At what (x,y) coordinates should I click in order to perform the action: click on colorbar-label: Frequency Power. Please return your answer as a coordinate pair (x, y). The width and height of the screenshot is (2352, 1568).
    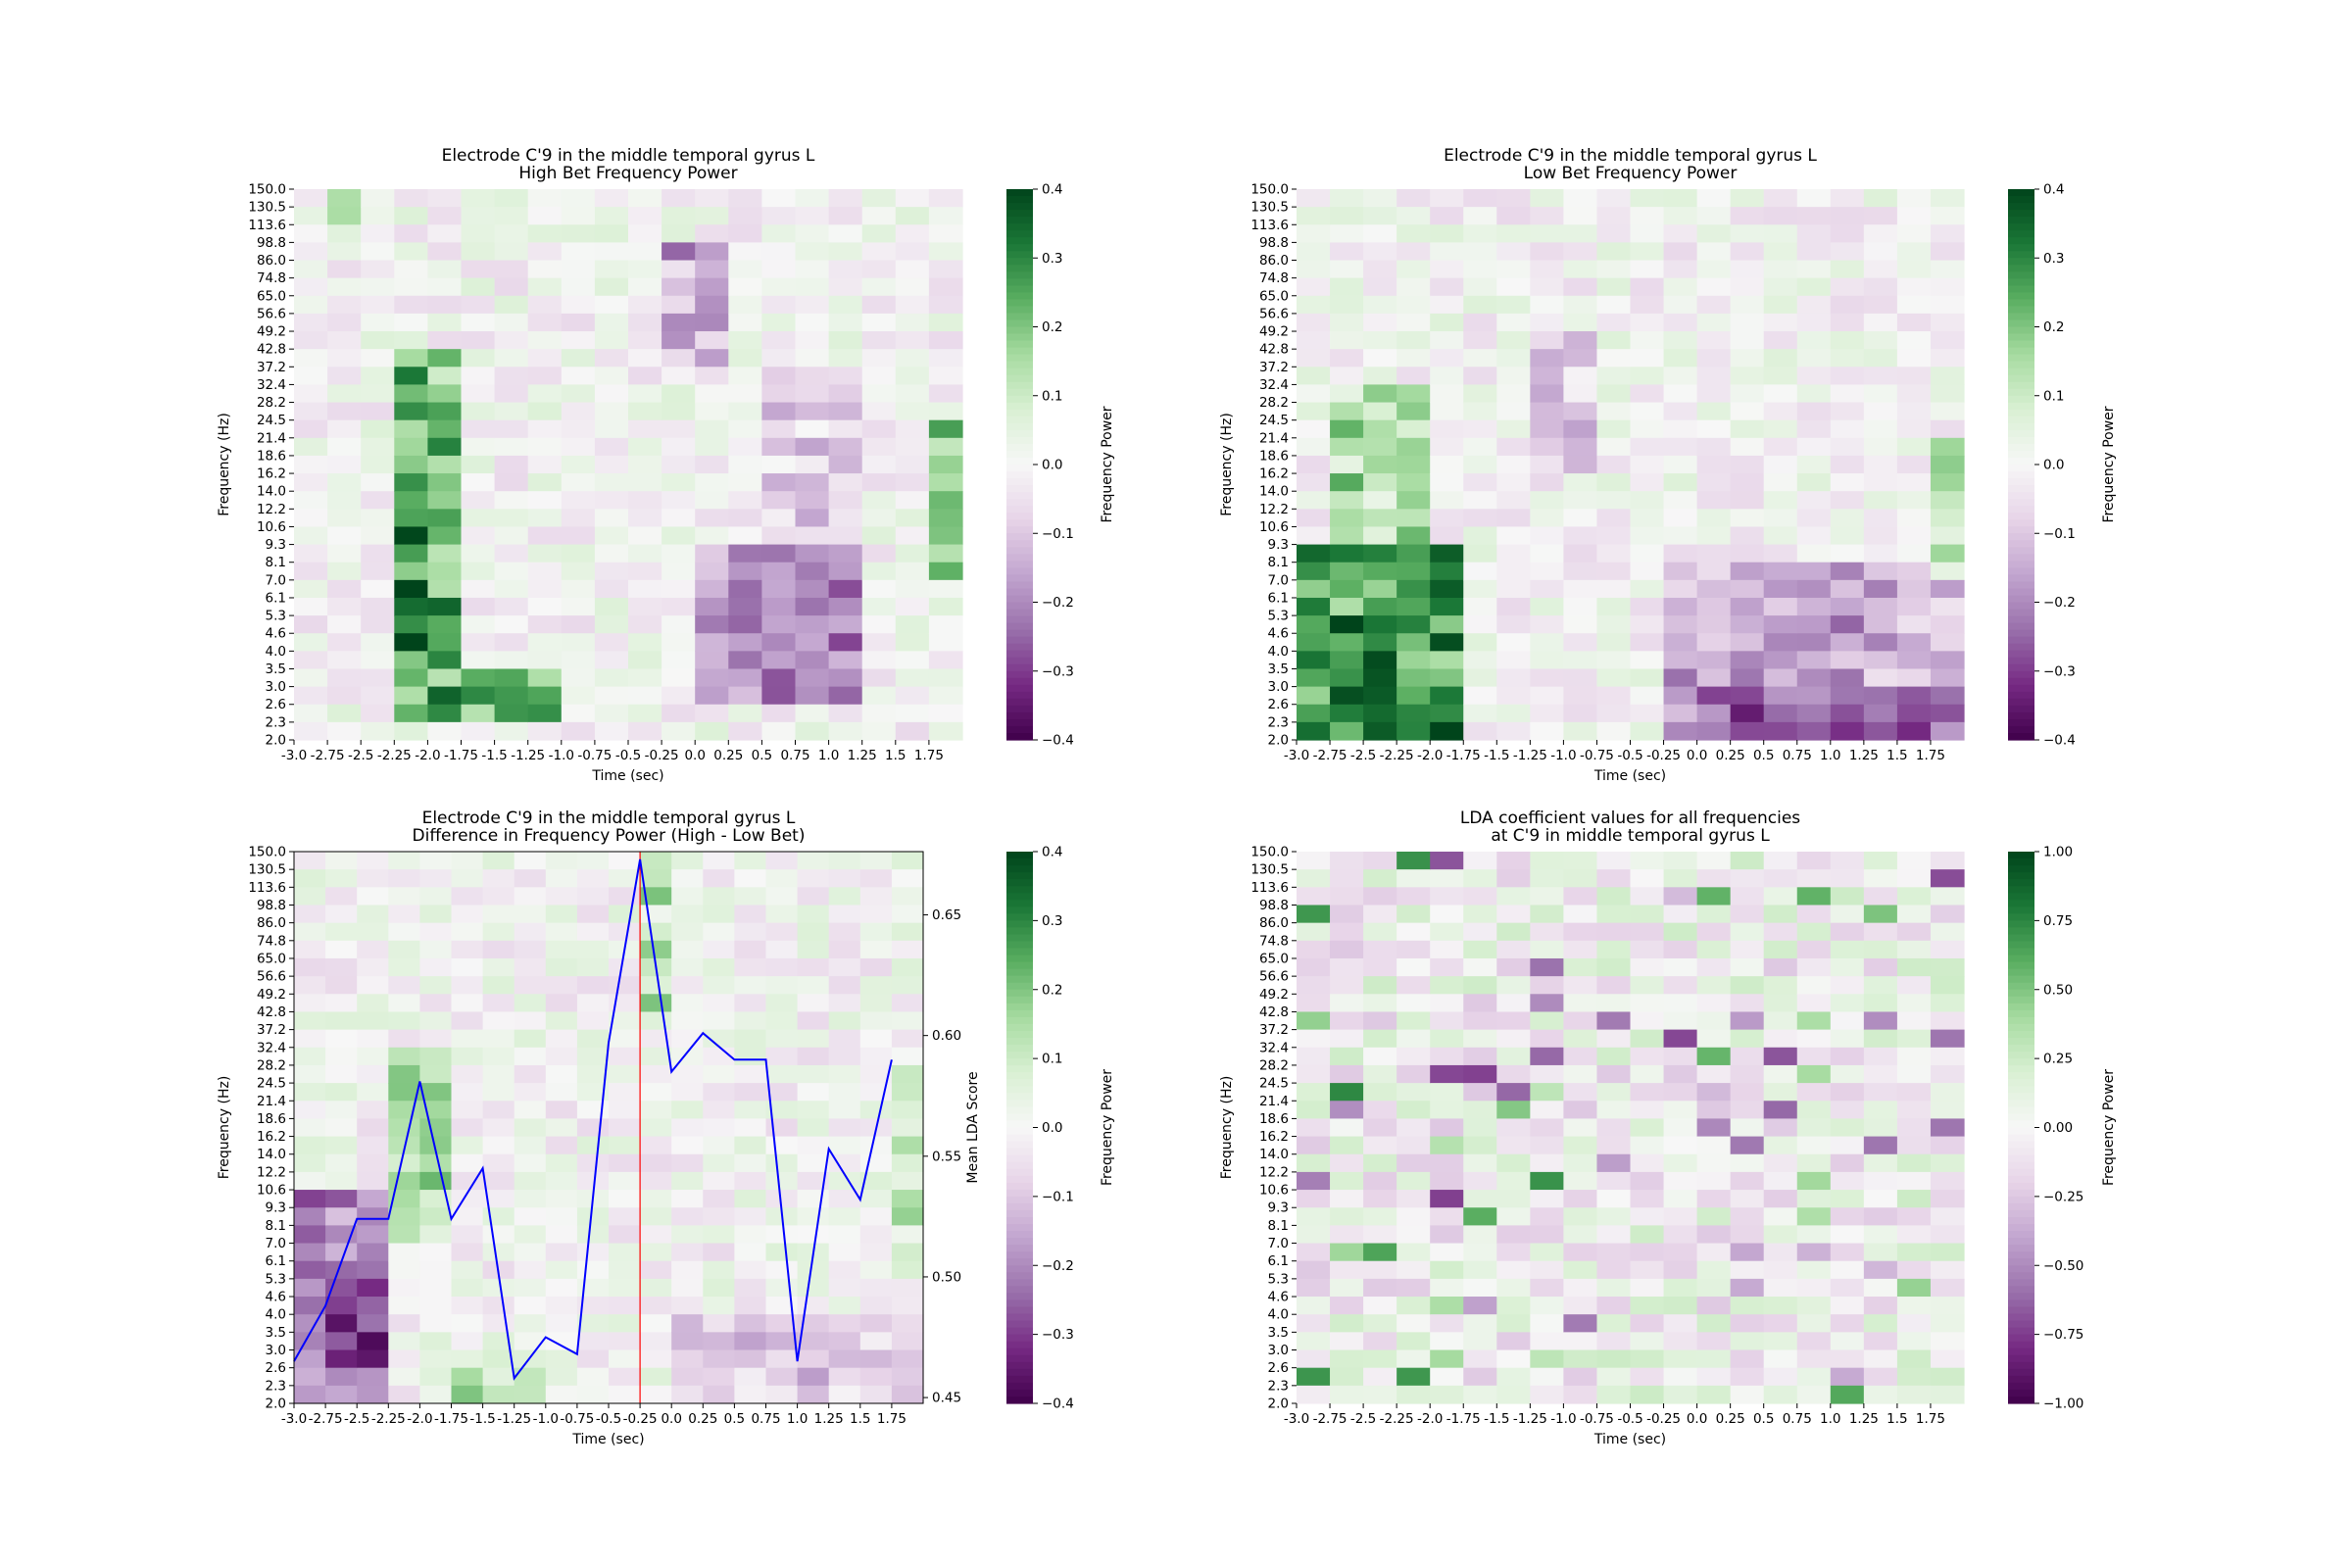
    Looking at the image, I should click on (2109, 464).